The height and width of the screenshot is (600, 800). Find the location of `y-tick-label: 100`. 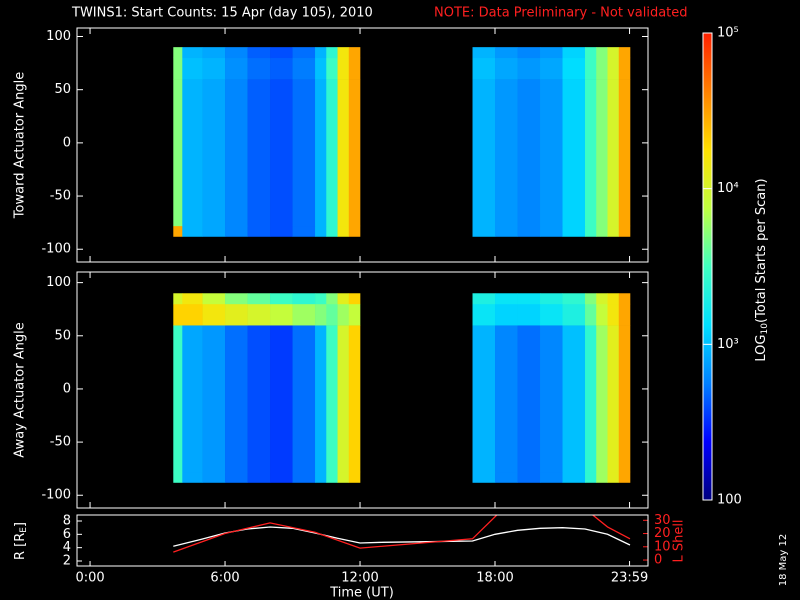

y-tick-label: 100 is located at coordinates (58, 36).